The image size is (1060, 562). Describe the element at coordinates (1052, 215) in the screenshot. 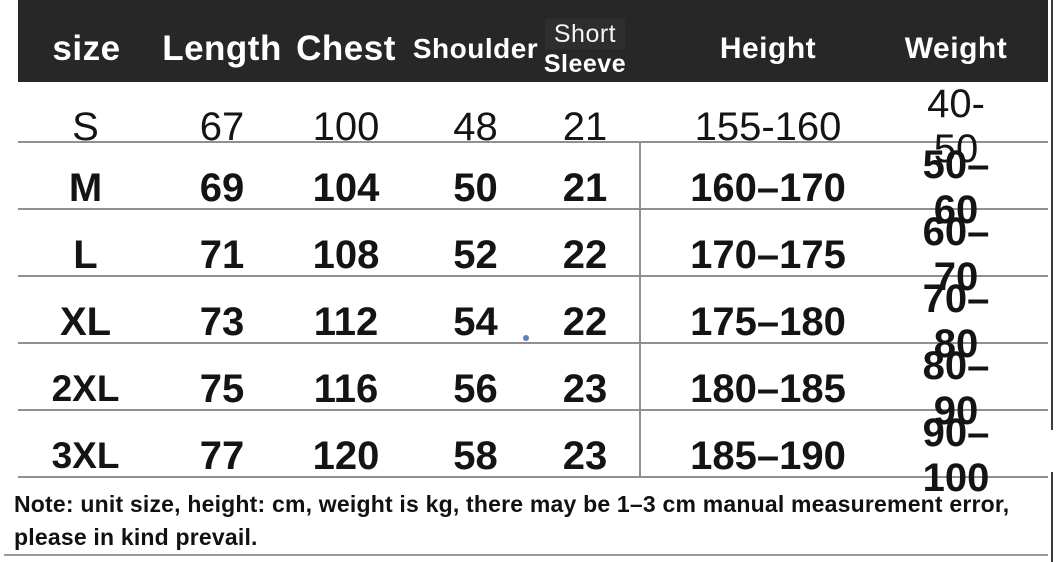

I see `right-edge-line-top` at that location.